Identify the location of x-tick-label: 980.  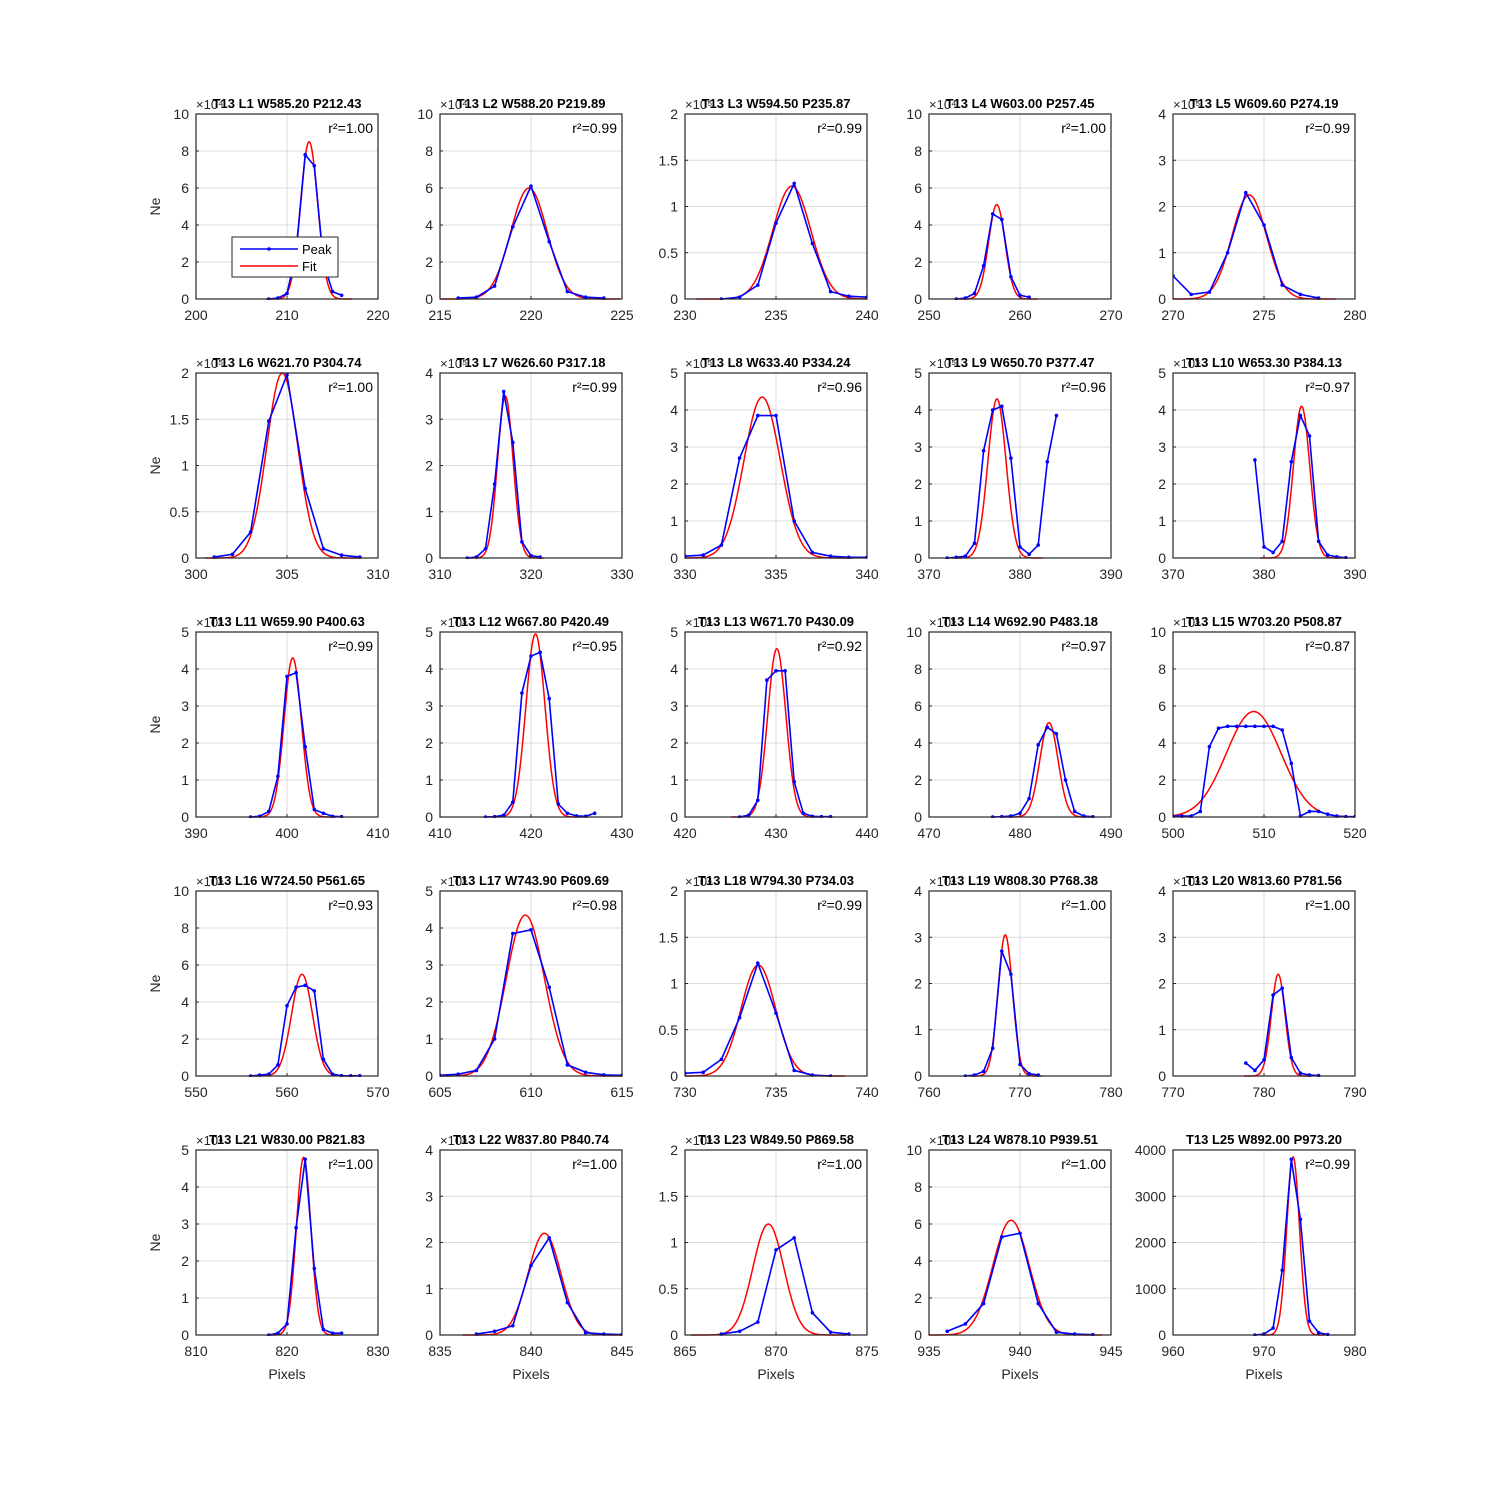
(1355, 1351).